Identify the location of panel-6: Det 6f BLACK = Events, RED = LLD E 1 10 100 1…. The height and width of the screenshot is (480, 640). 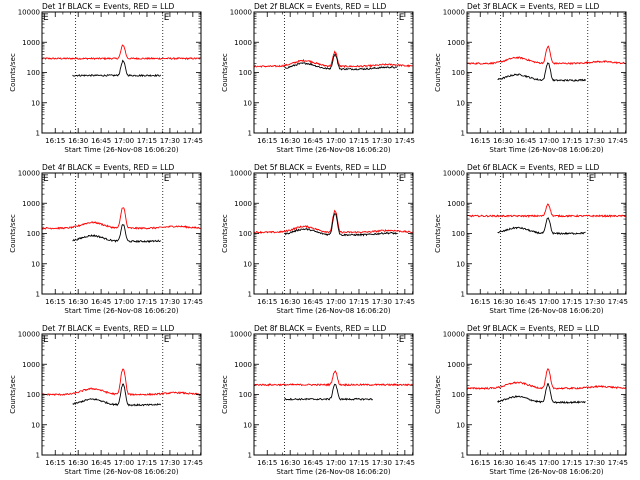
(531, 239).